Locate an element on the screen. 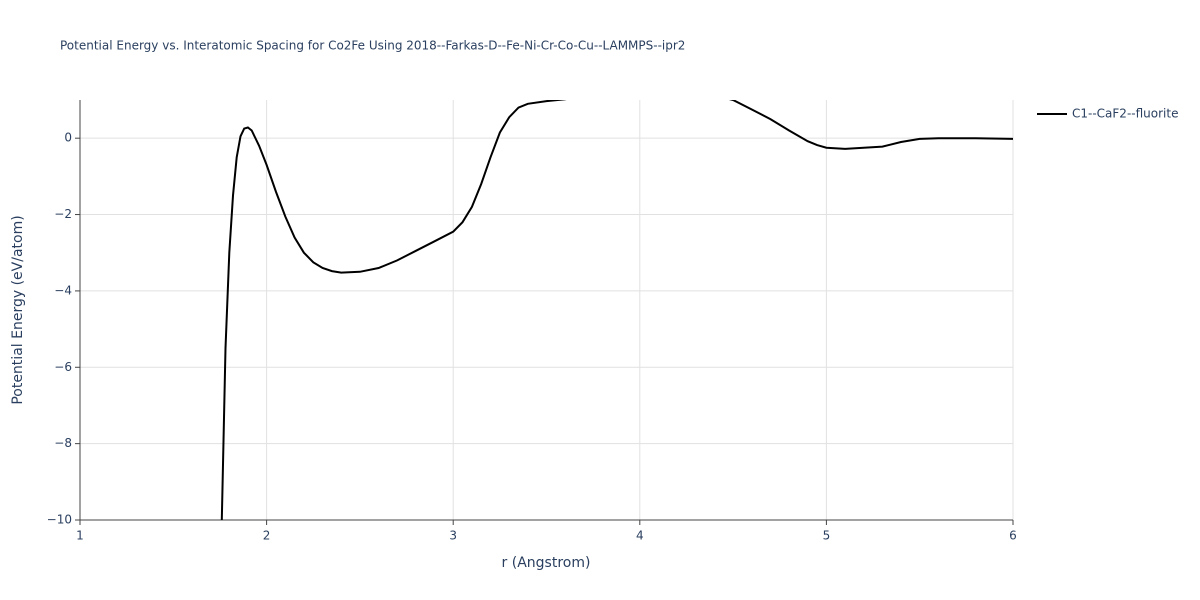 The width and height of the screenshot is (1200, 600). x-tick-label: 5 is located at coordinates (827, 536).